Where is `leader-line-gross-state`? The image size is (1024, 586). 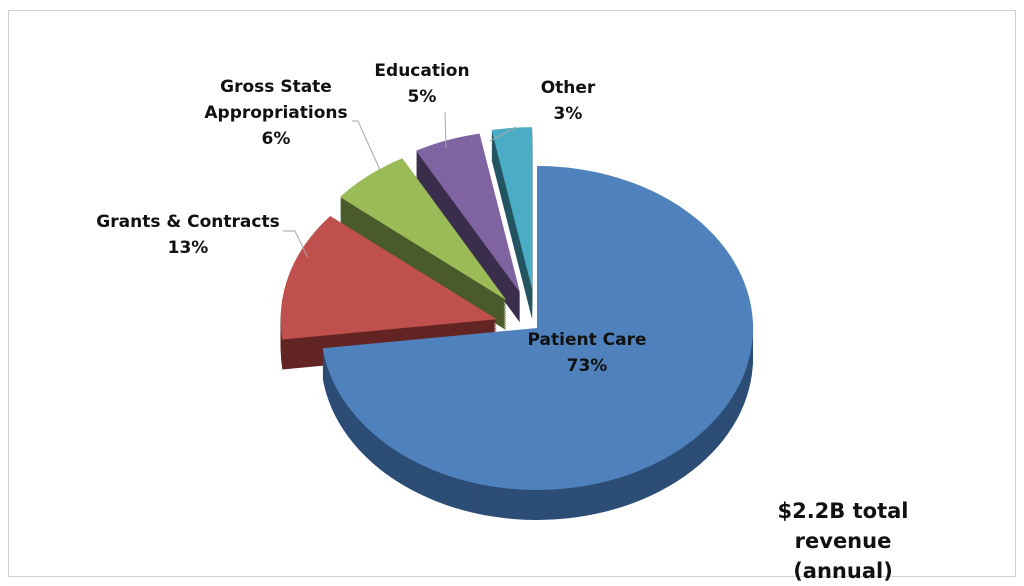 leader-line-gross-state is located at coordinates (366, 145).